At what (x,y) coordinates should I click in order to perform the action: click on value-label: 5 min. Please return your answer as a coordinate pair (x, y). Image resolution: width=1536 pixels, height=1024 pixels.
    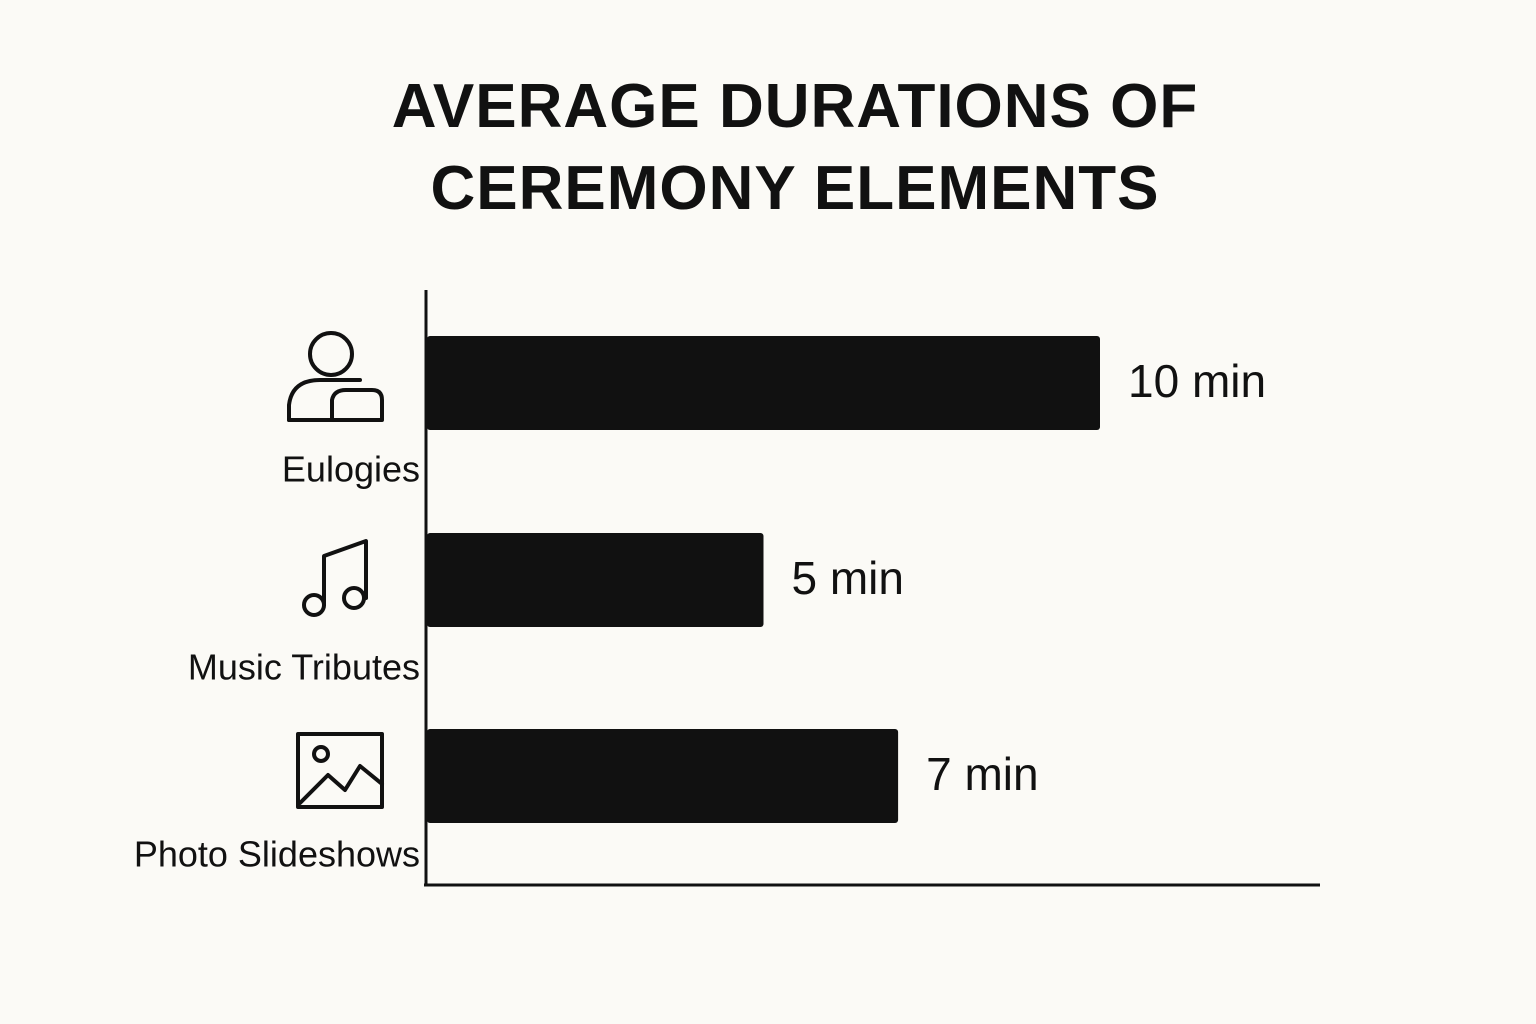
    Looking at the image, I should click on (848, 578).